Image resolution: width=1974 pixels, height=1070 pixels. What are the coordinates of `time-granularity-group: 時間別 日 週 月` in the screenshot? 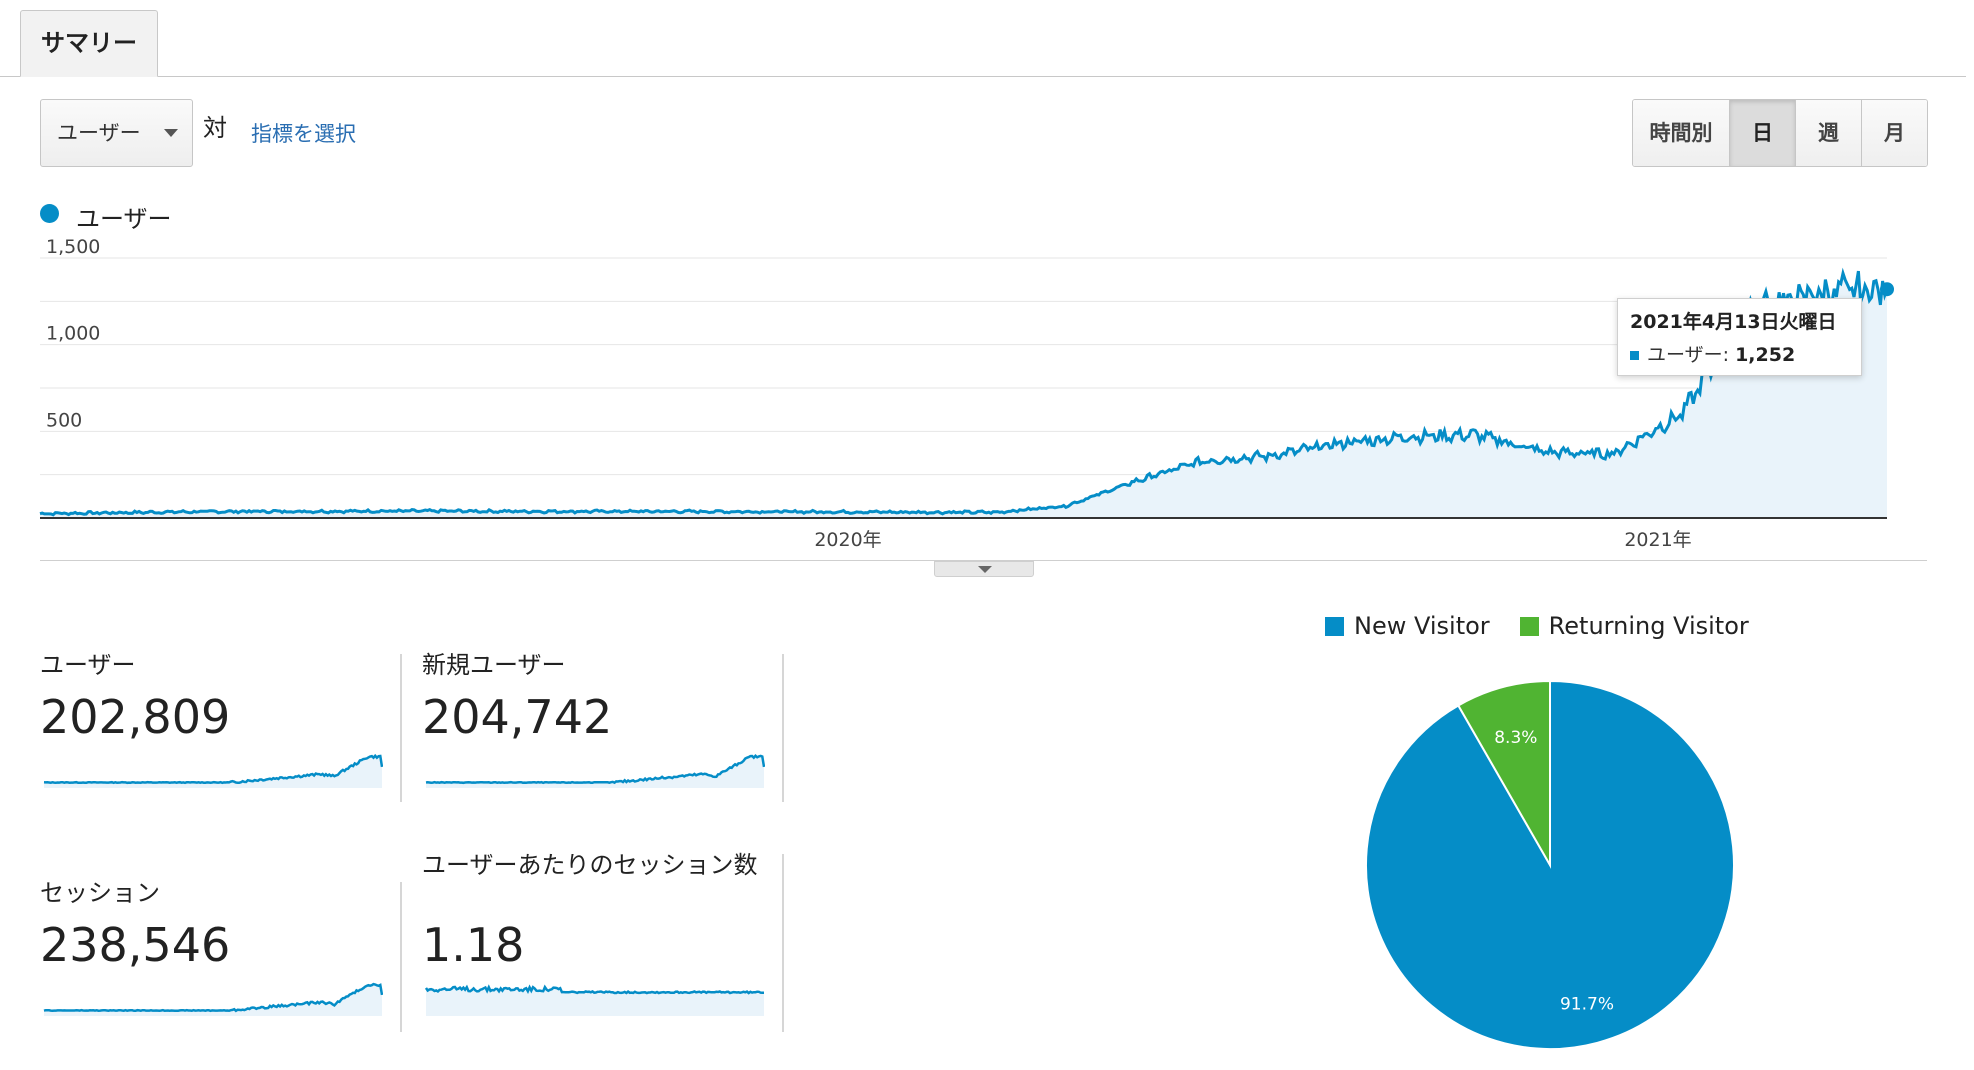 It's located at (1780, 133).